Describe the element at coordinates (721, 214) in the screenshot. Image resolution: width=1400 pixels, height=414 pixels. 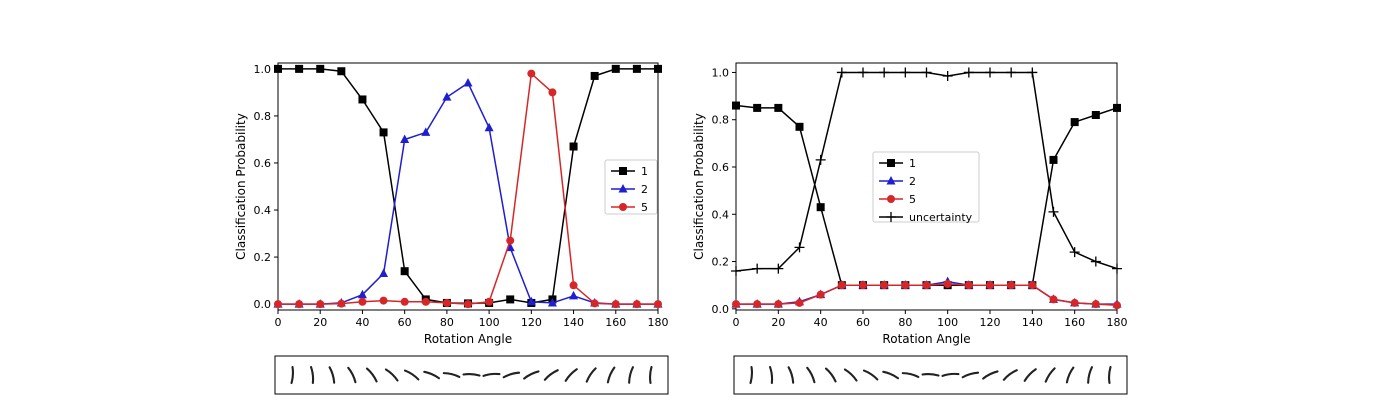
I see `y-tick-label: 0.4` at that location.